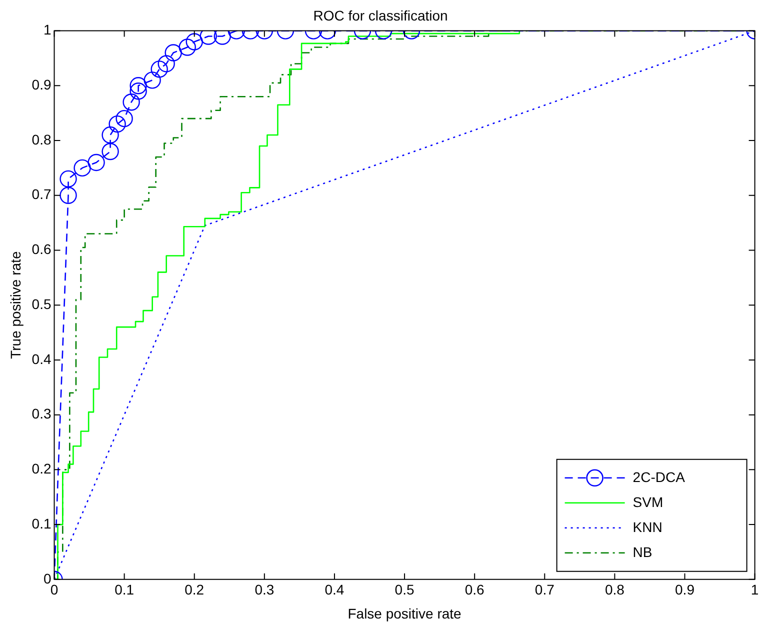  Describe the element at coordinates (405, 613) in the screenshot. I see `x-axis-title: False positive rate` at that location.